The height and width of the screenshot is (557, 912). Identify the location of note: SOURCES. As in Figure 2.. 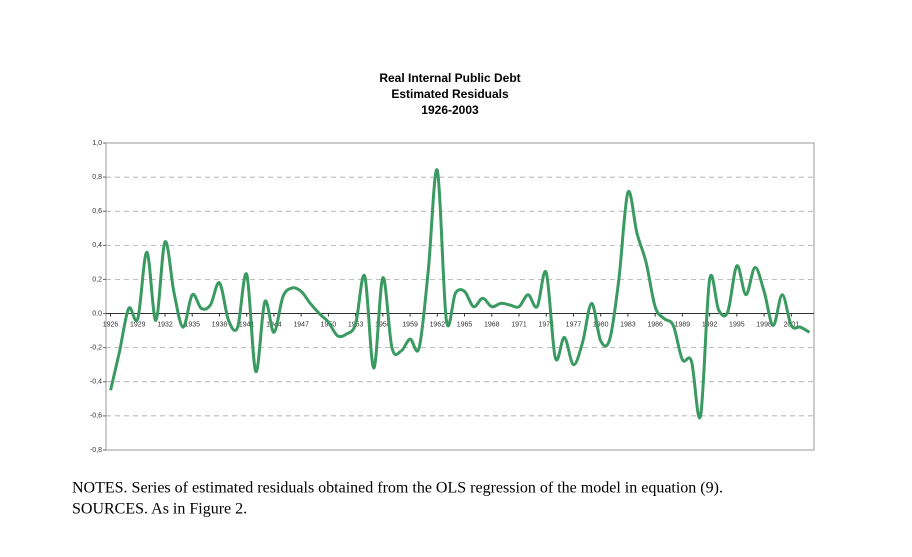
(159, 509).